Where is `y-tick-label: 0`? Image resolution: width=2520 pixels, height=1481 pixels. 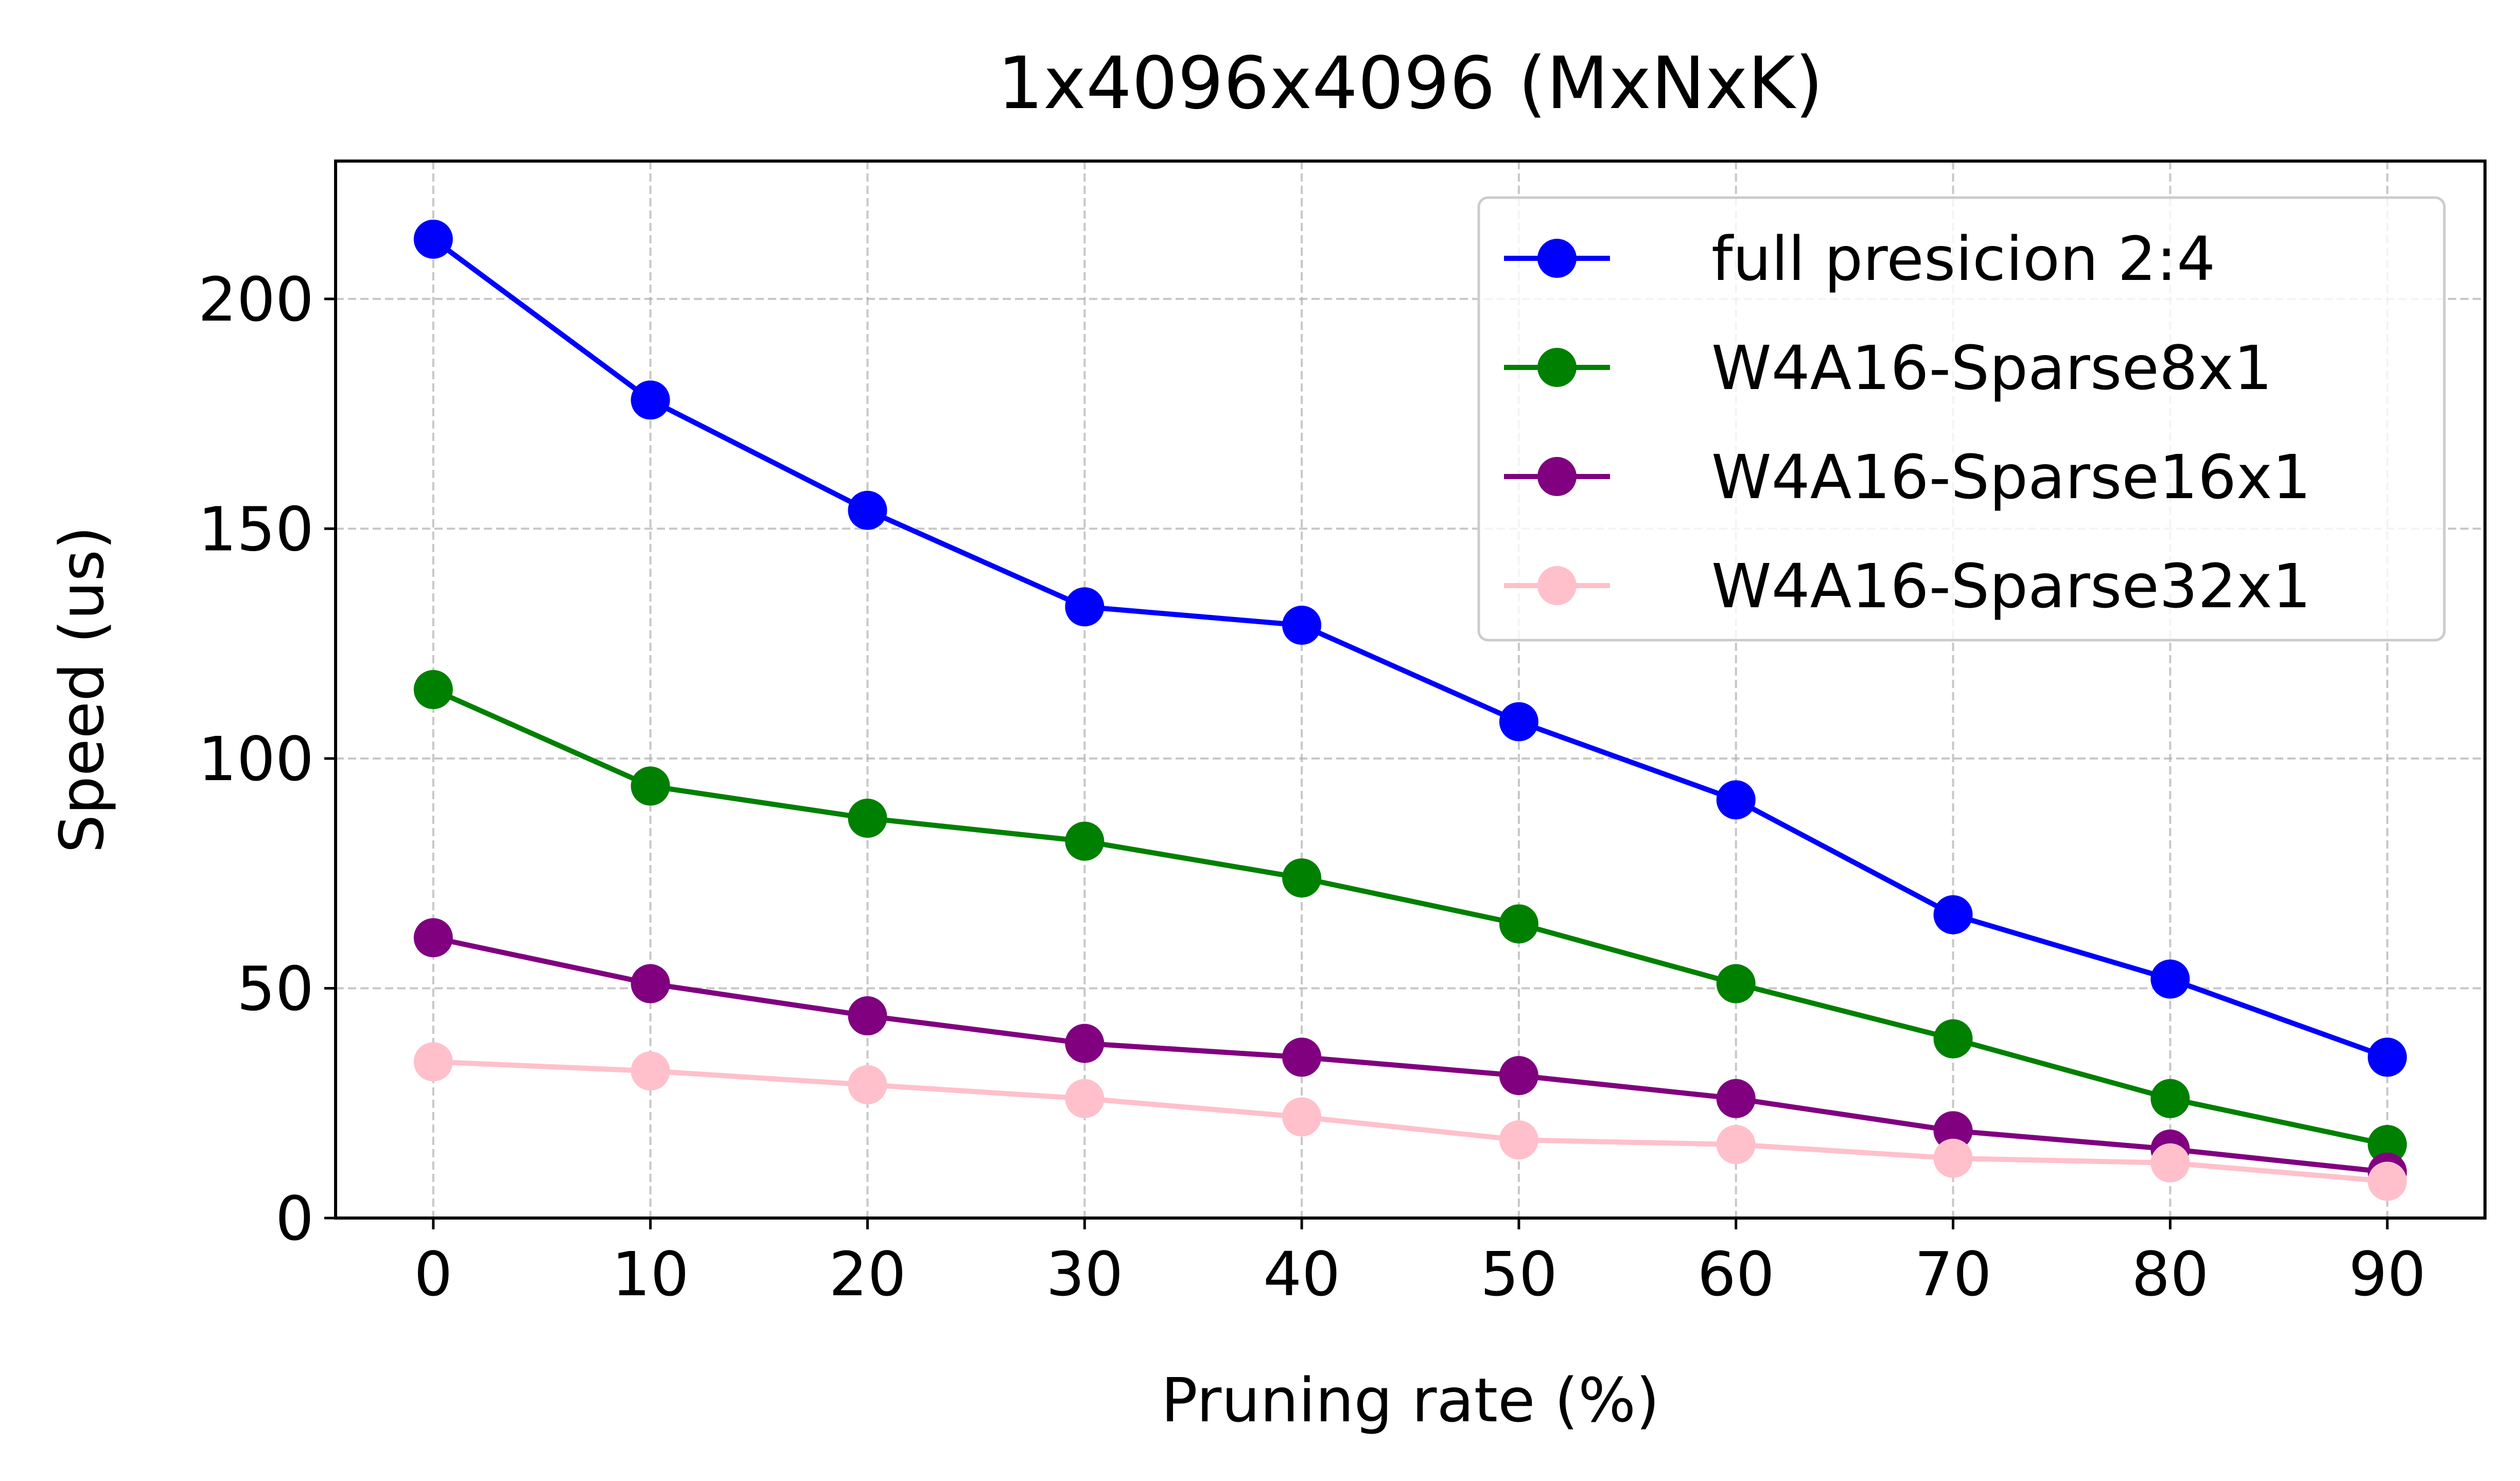 y-tick-label: 0 is located at coordinates (294, 1218).